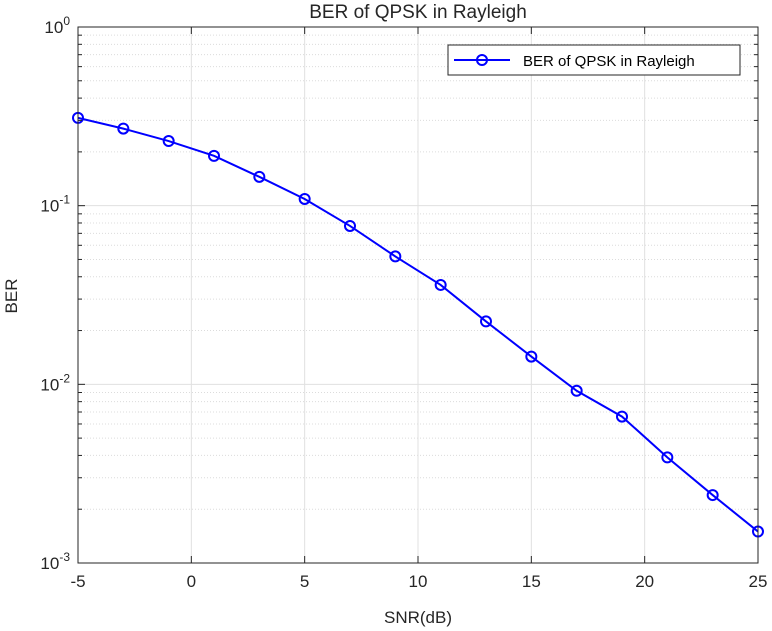 The height and width of the screenshot is (631, 772). I want to click on y-tick-label: 10⁰, so click(57, 25).